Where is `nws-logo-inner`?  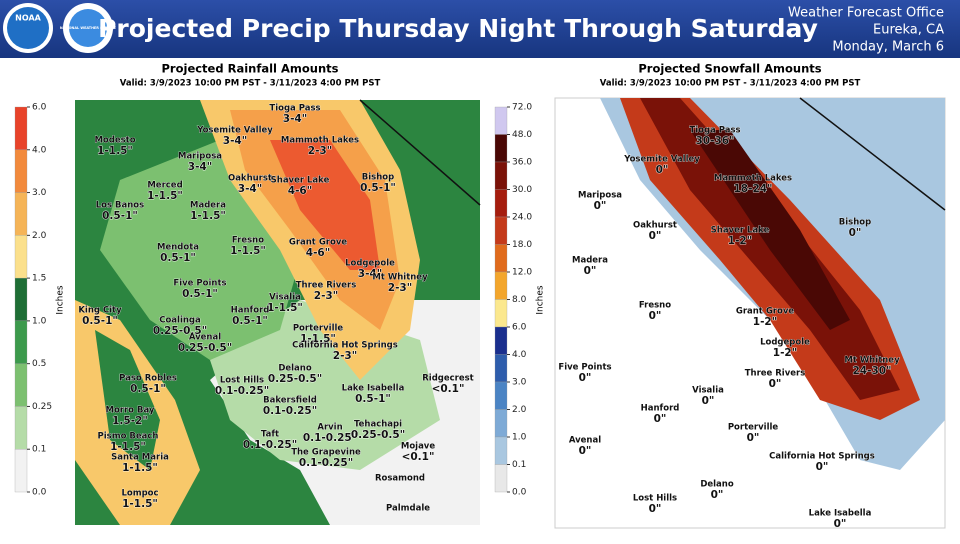 nws-logo-inner is located at coordinates (88, 28).